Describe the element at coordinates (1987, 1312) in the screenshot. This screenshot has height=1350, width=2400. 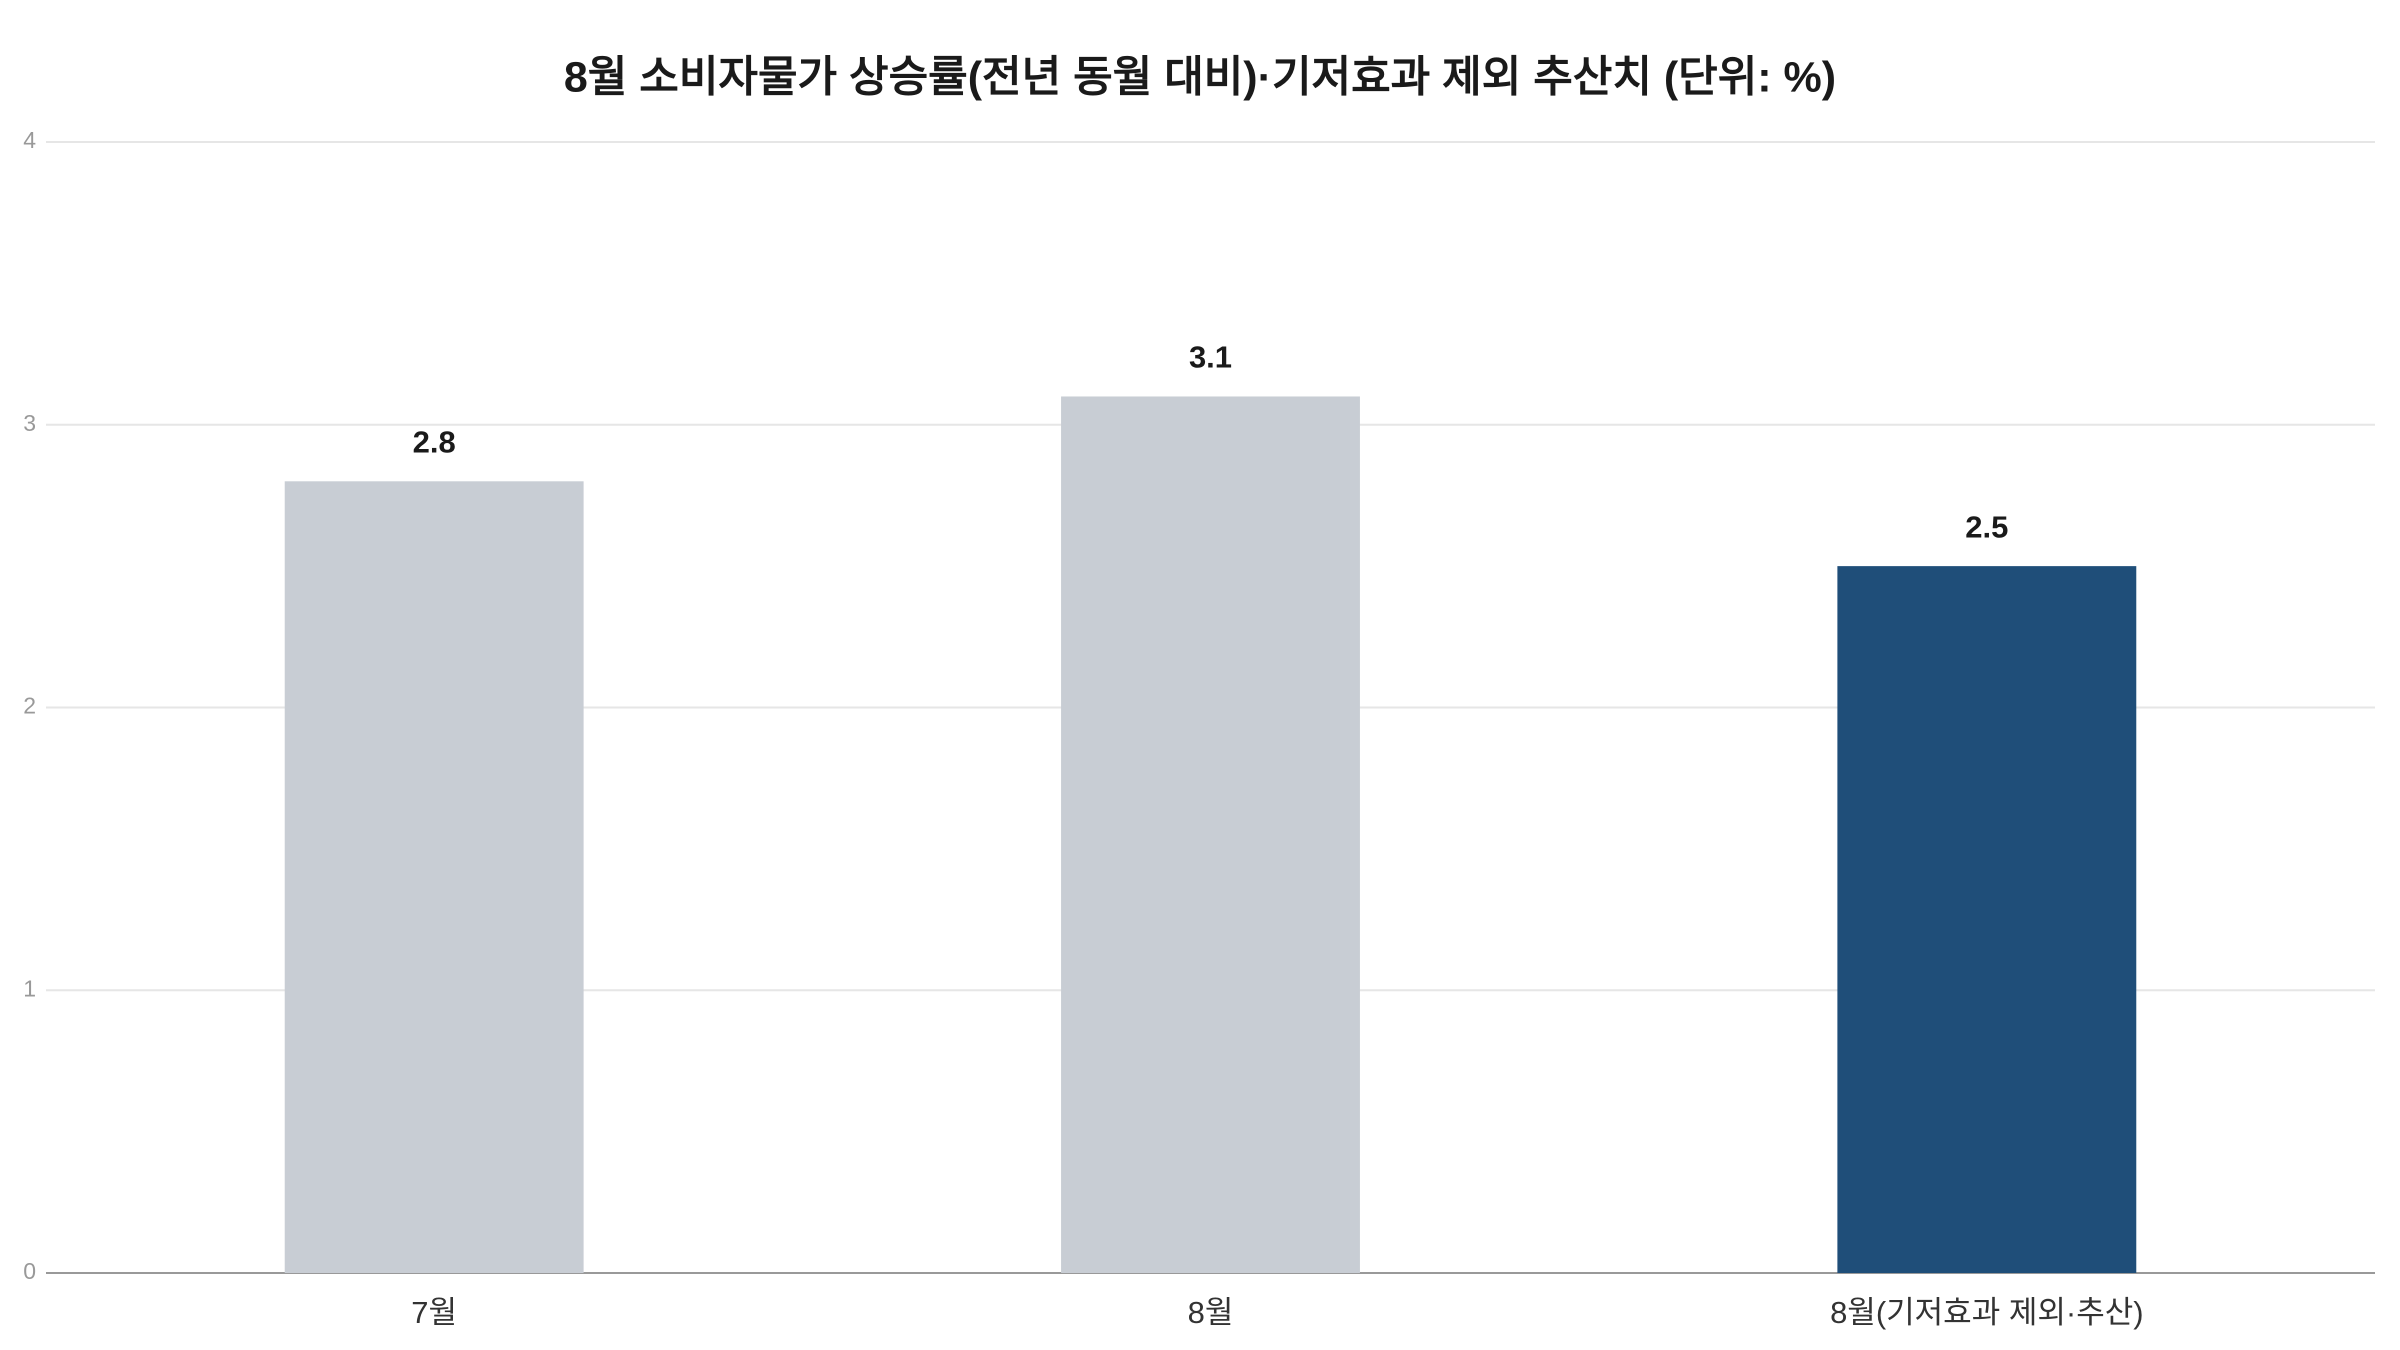
I see `x-tick-label: 8월(기저효과 제외·추산)` at that location.